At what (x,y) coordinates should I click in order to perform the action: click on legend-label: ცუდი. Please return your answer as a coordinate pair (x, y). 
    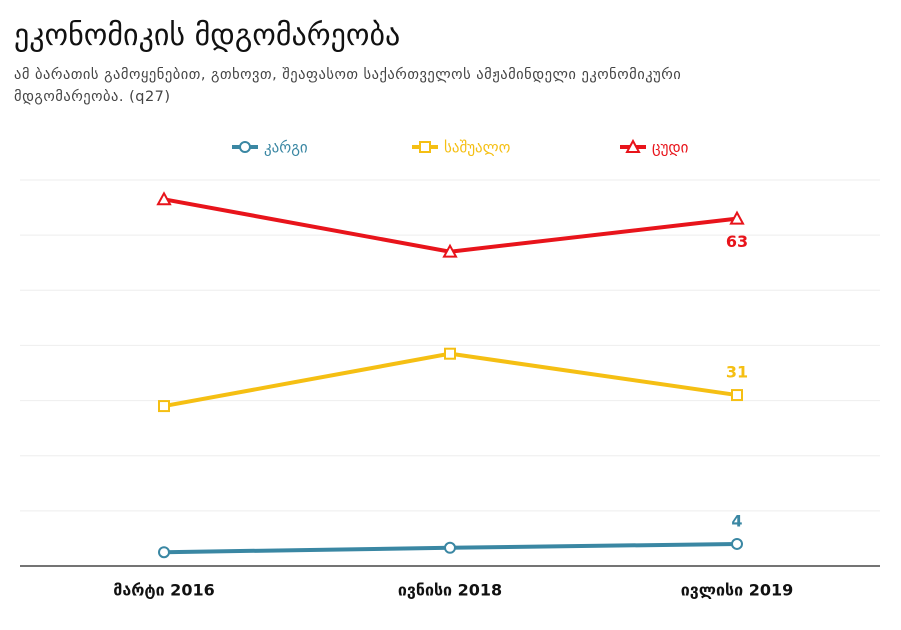
    Looking at the image, I should click on (670, 148).